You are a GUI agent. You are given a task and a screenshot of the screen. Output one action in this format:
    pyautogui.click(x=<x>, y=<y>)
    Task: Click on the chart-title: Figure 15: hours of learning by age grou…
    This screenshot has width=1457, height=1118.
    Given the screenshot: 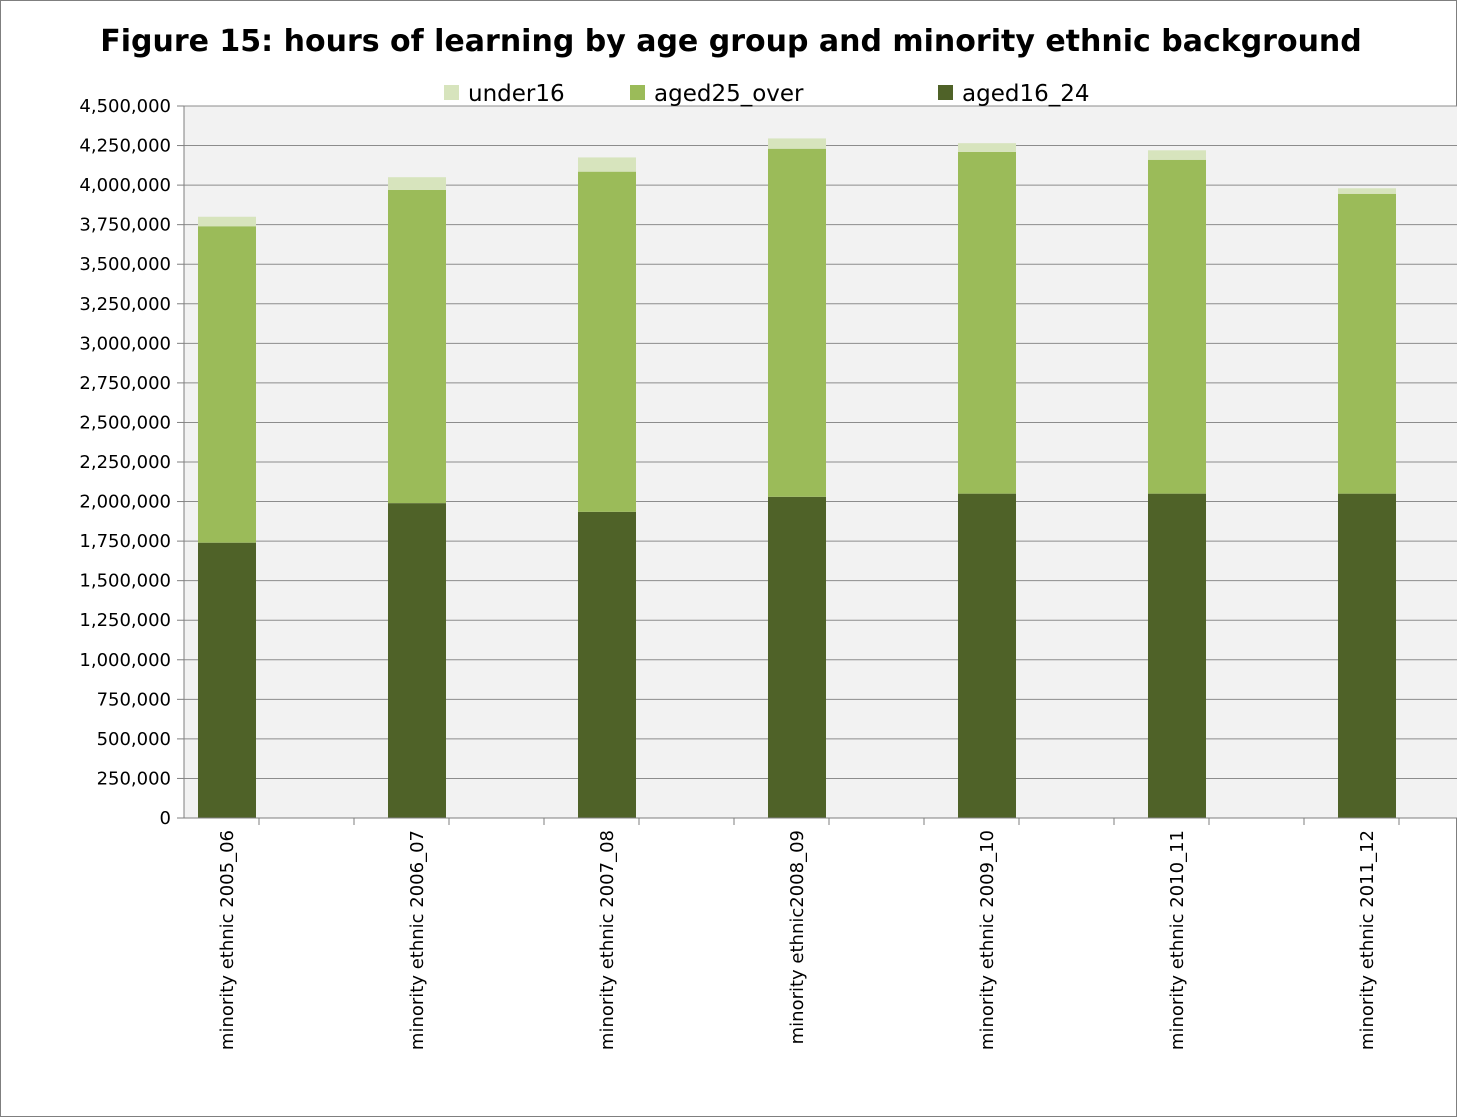 What is the action you would take?
    pyautogui.click(x=731, y=41)
    